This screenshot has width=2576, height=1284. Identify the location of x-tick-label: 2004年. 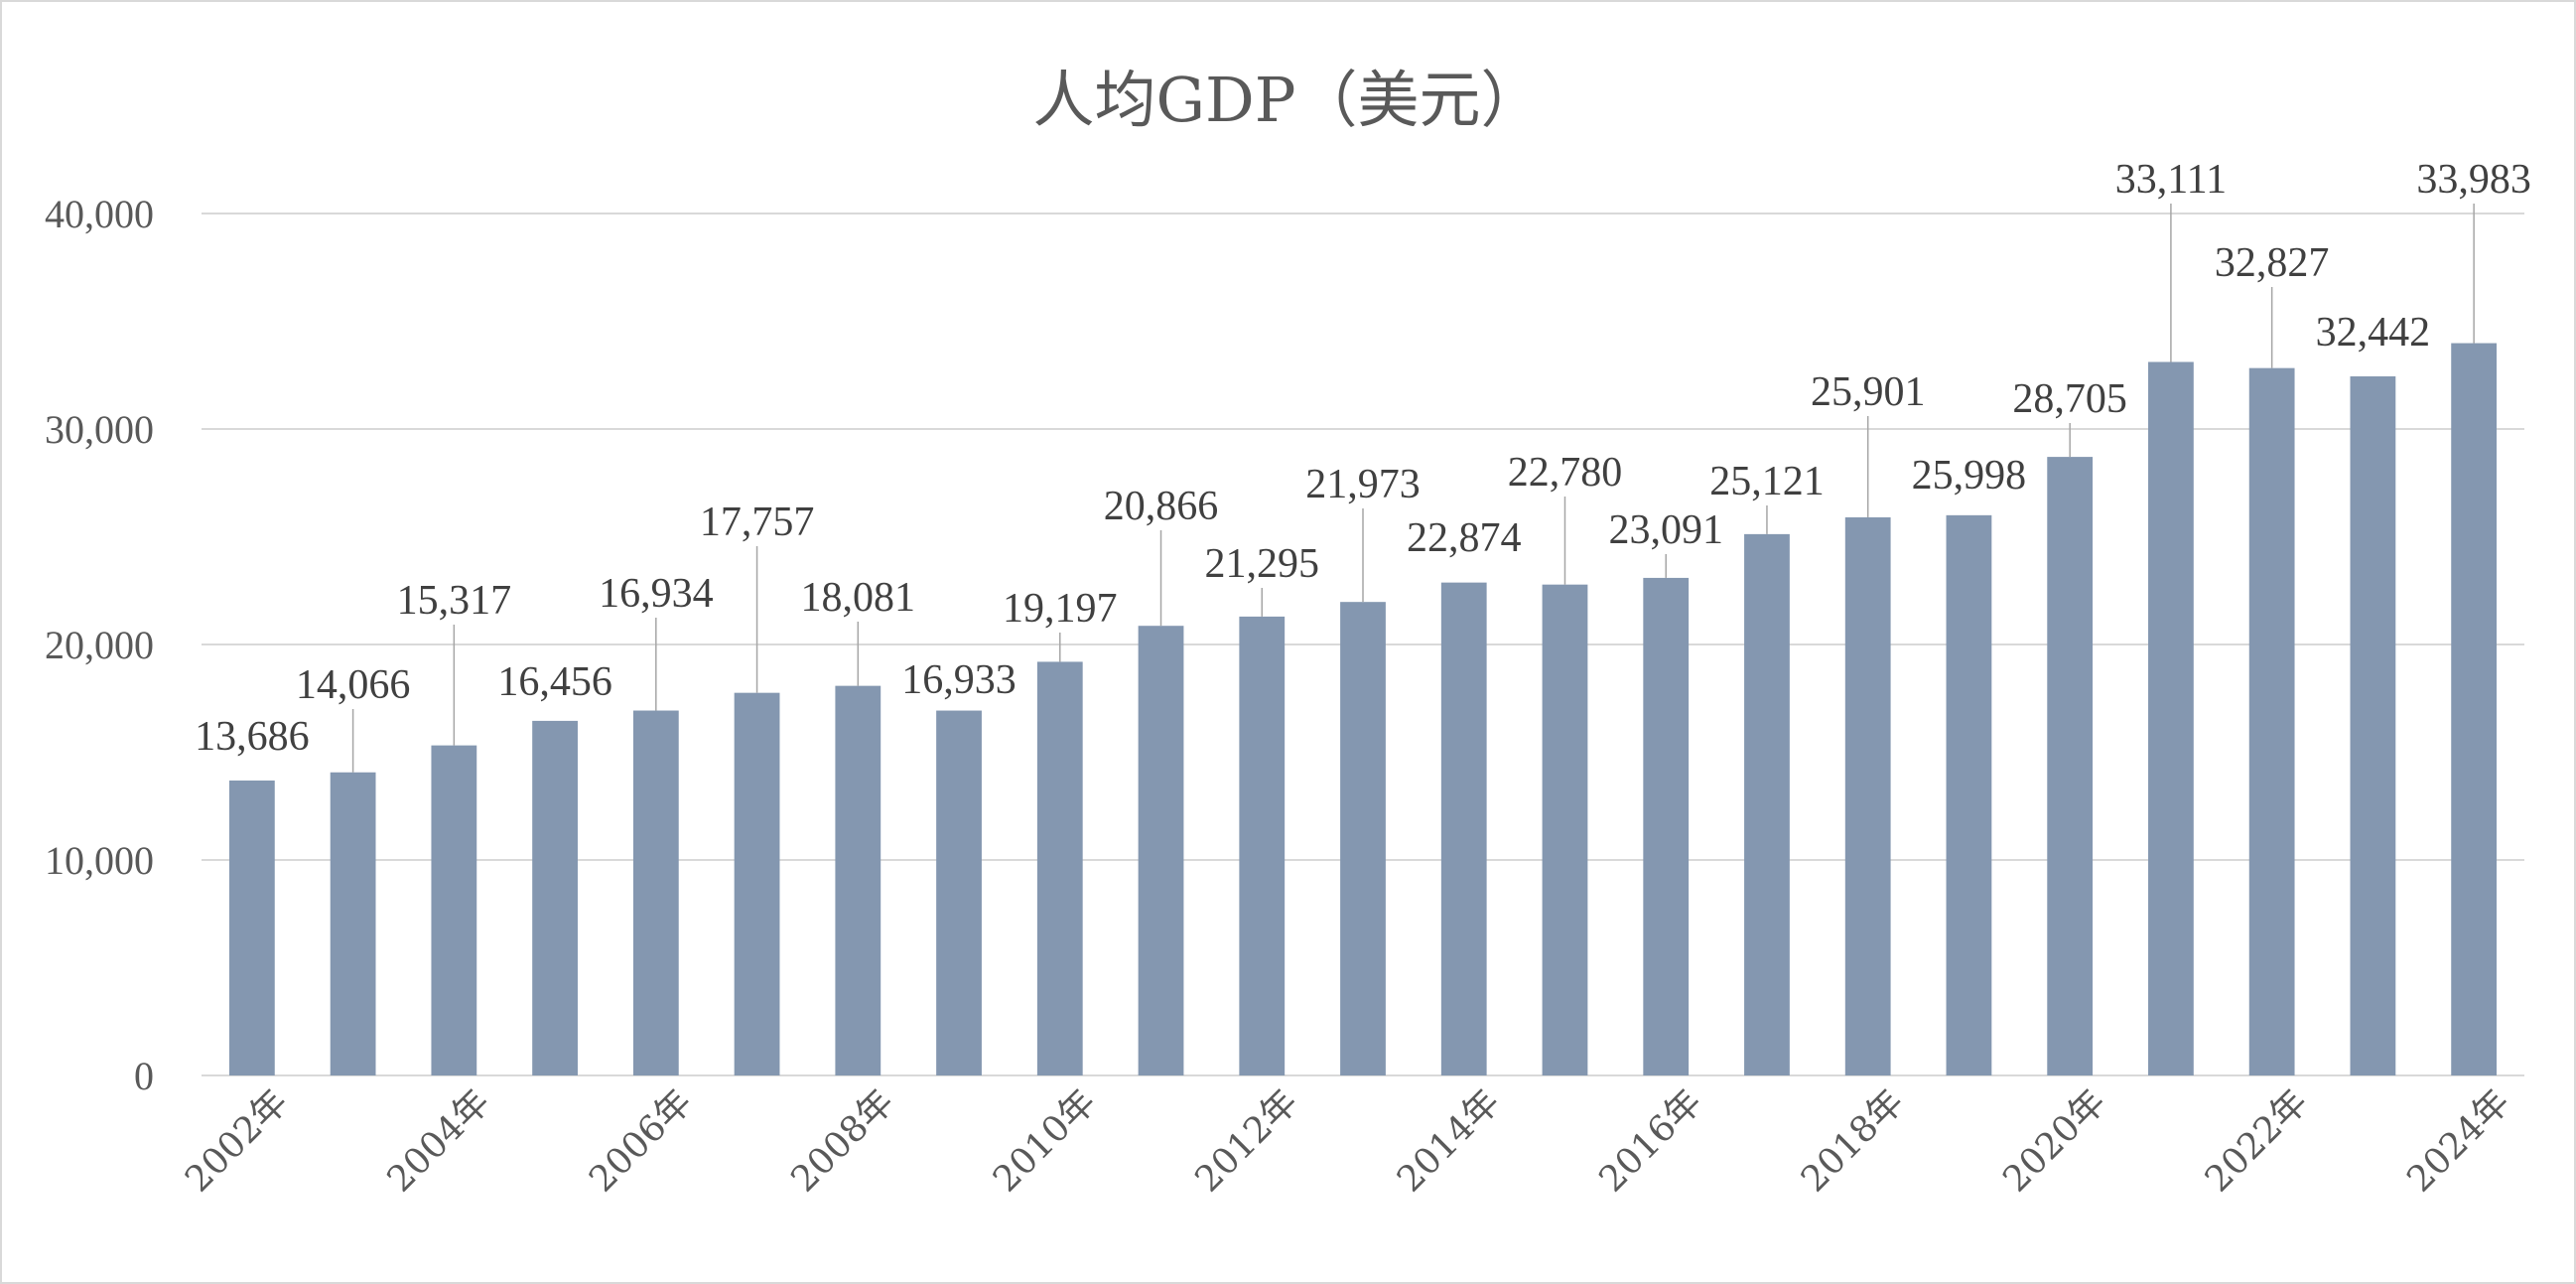
(438, 1140).